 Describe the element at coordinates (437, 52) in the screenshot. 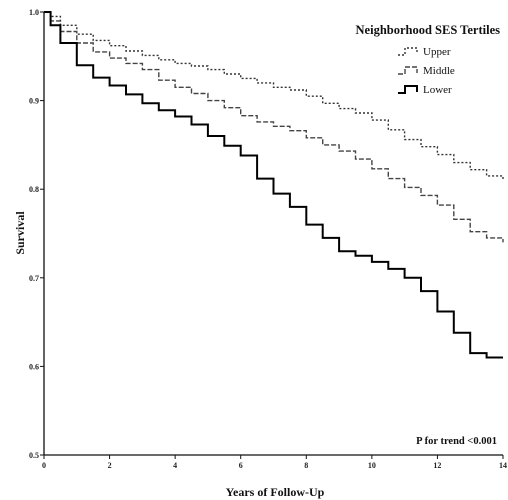

I see `legend-label-upper: Upper` at that location.